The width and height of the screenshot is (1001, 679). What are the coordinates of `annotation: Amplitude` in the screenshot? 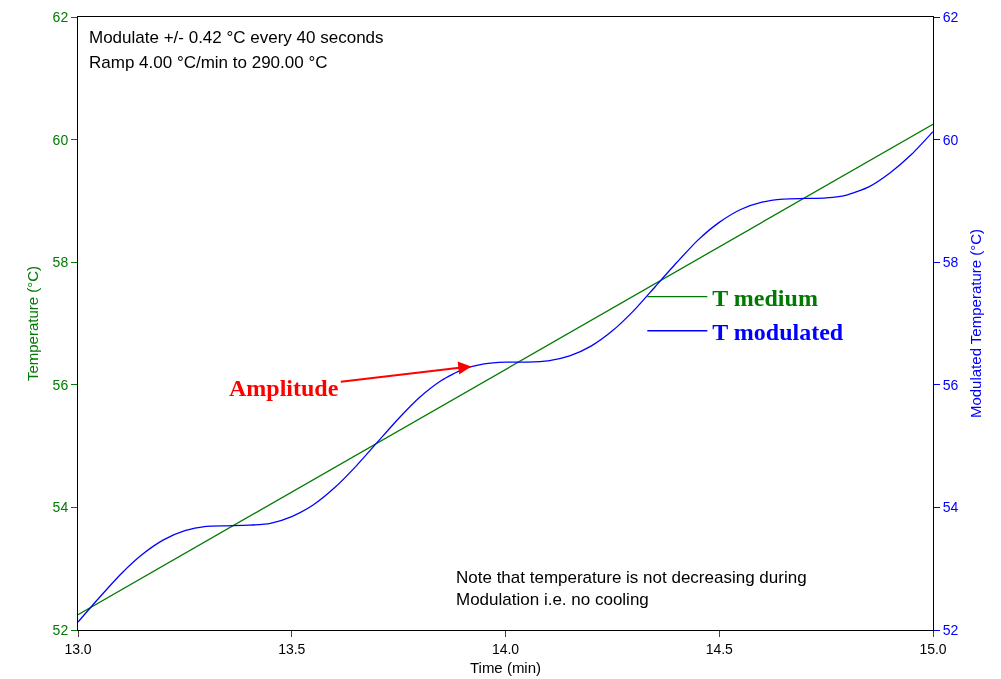 It's located at (284, 388).